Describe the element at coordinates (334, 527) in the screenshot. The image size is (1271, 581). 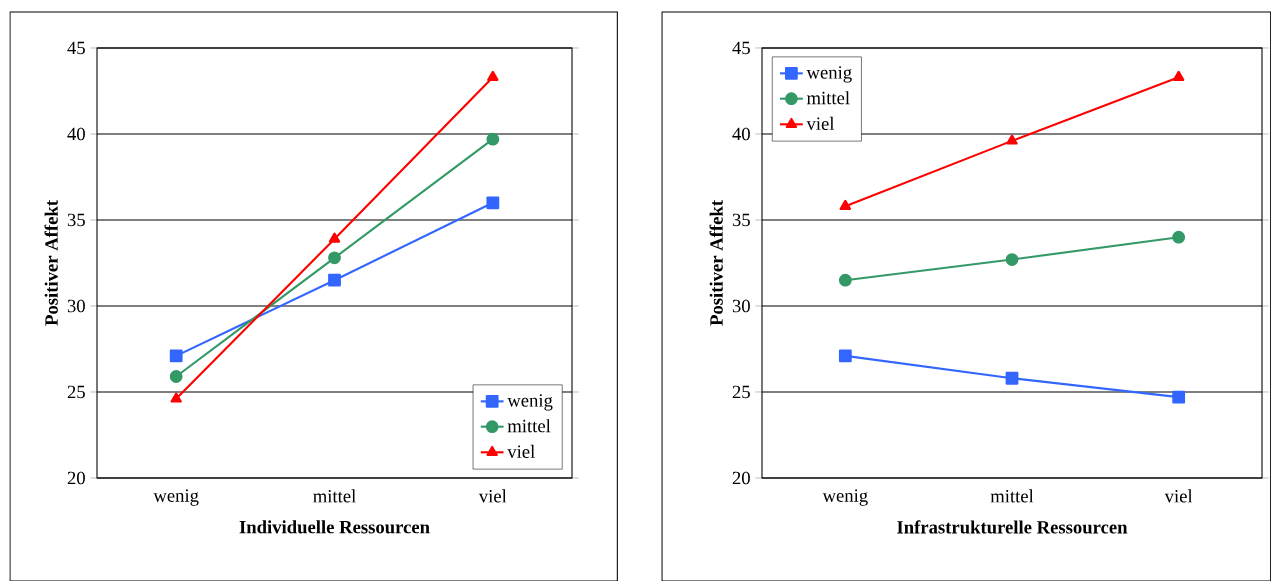
I see `x-axis-title: Individuelle Ressourcen` at that location.